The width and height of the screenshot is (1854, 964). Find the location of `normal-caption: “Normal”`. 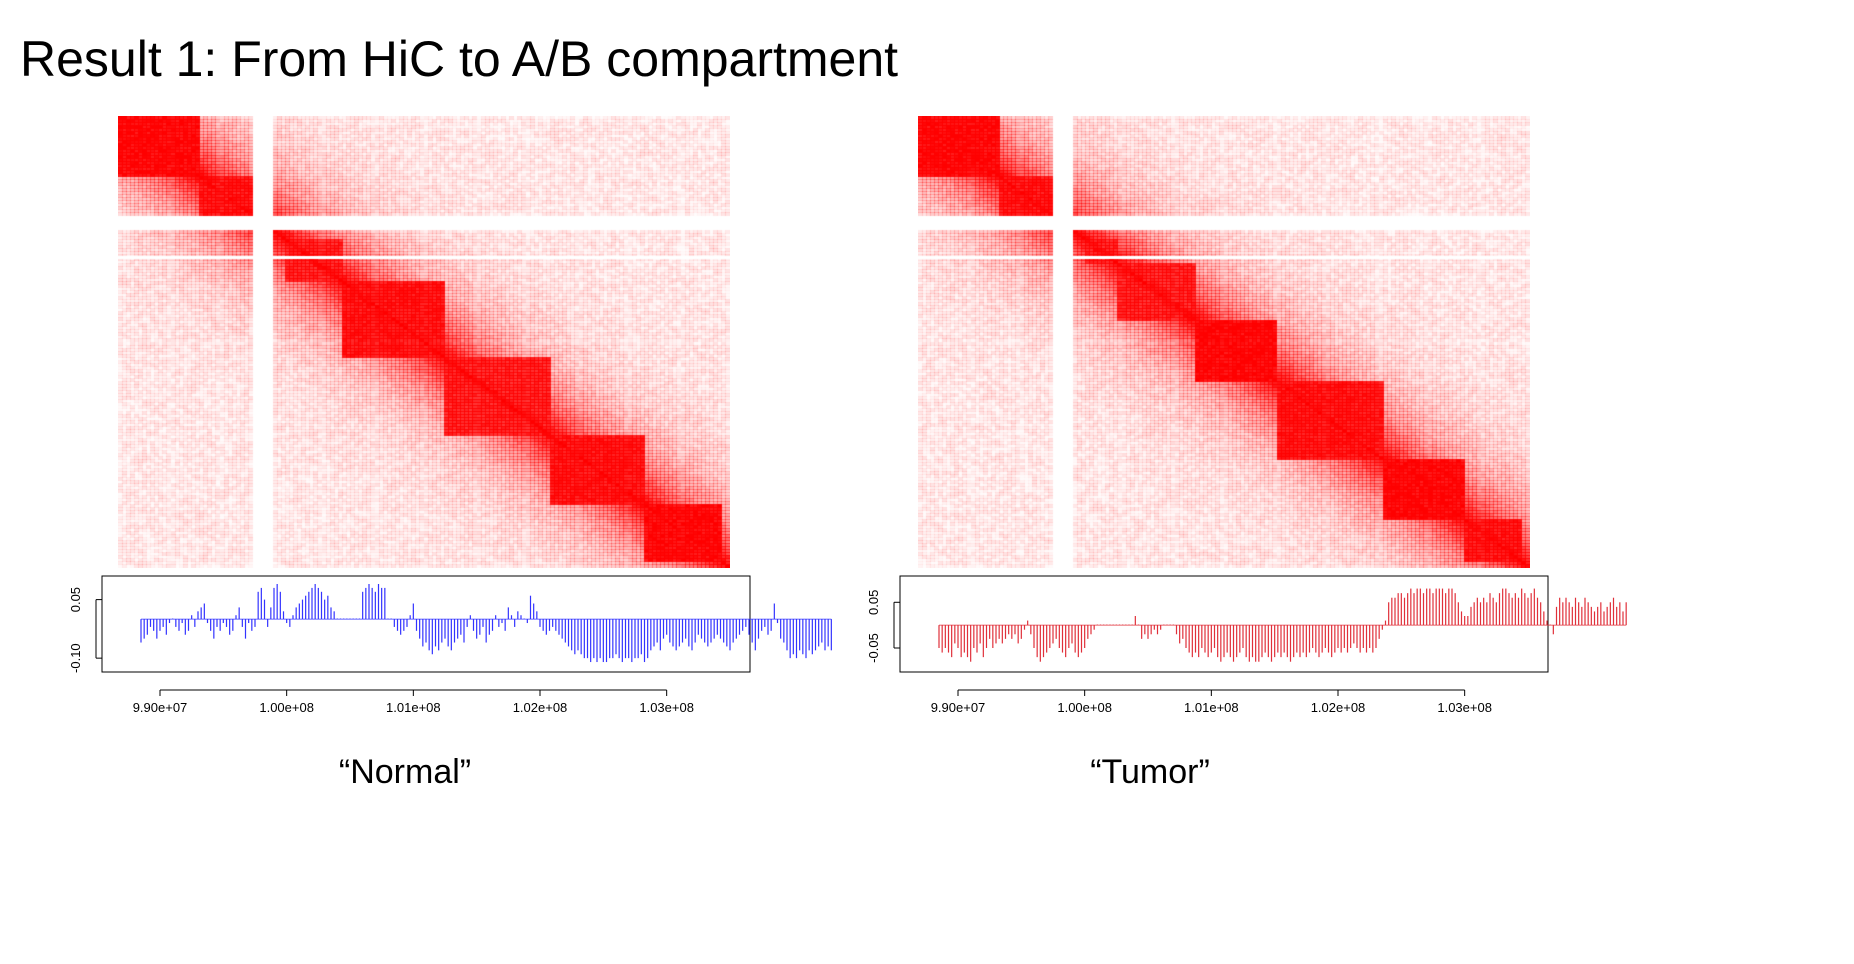

normal-caption: “Normal” is located at coordinates (405, 772).